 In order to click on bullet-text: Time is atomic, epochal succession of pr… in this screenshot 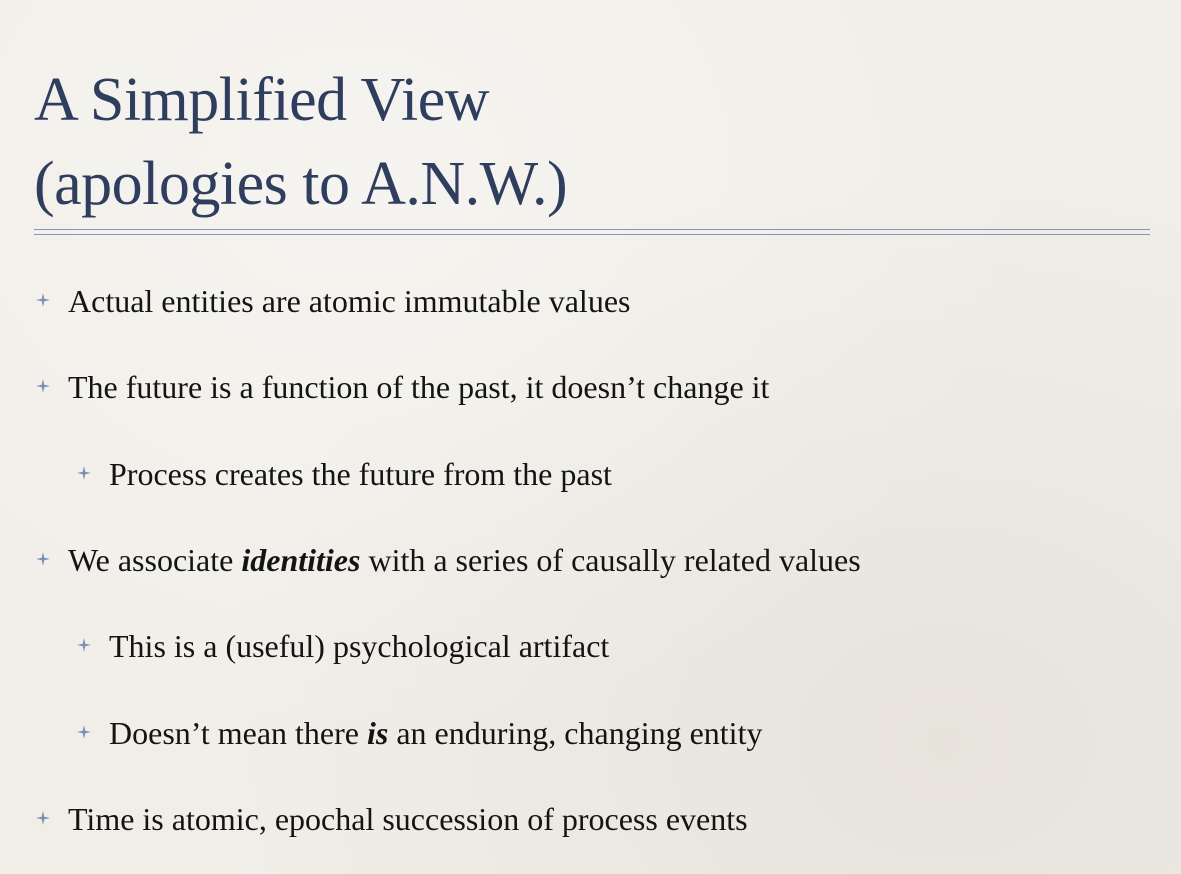, I will do `click(408, 819)`.